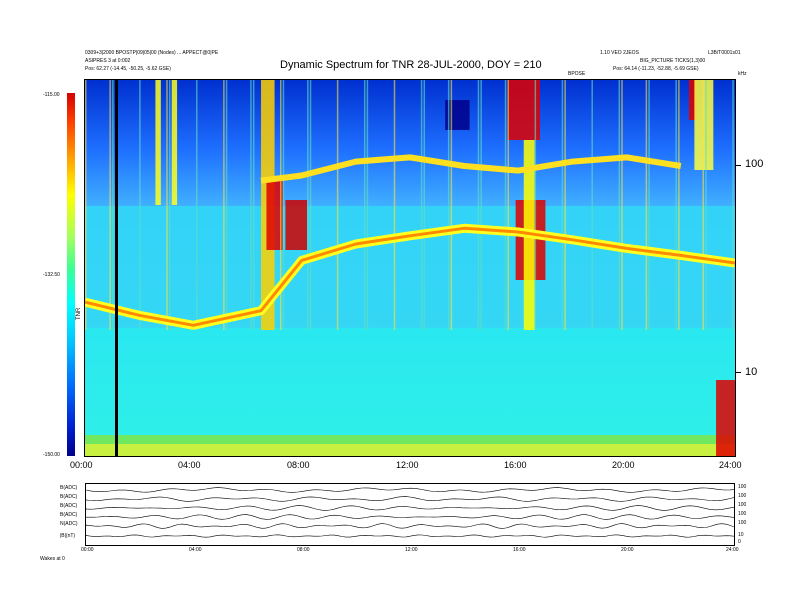  I want to click on subpanels-frame, so click(410, 514).